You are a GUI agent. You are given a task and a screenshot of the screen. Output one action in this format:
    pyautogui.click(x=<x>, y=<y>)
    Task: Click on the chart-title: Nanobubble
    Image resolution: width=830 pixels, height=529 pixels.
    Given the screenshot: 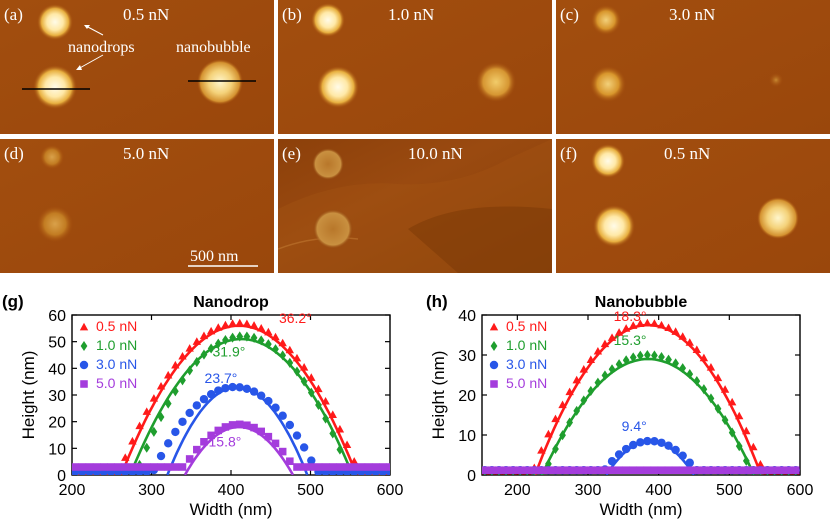 What is the action you would take?
    pyautogui.click(x=641, y=302)
    